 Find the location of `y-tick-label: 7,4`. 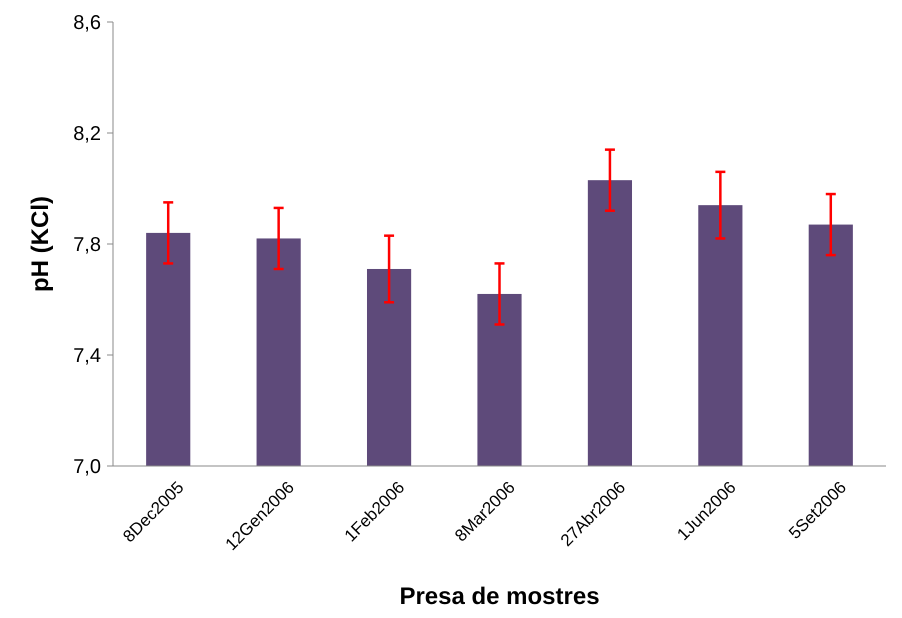

y-tick-label: 7,4 is located at coordinates (87, 356).